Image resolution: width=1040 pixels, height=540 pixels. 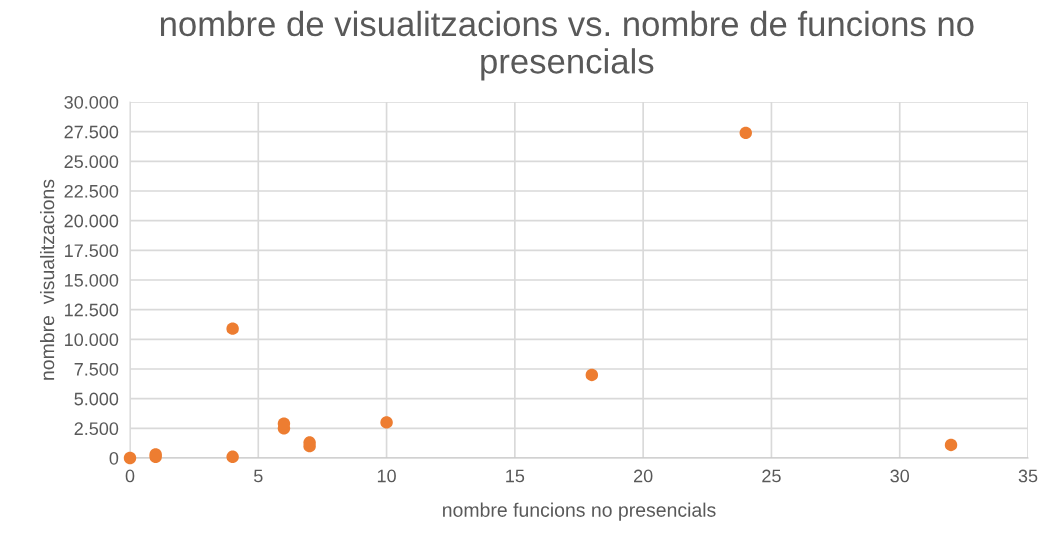 I want to click on y-tick-label: 12.500, so click(x=92, y=310).